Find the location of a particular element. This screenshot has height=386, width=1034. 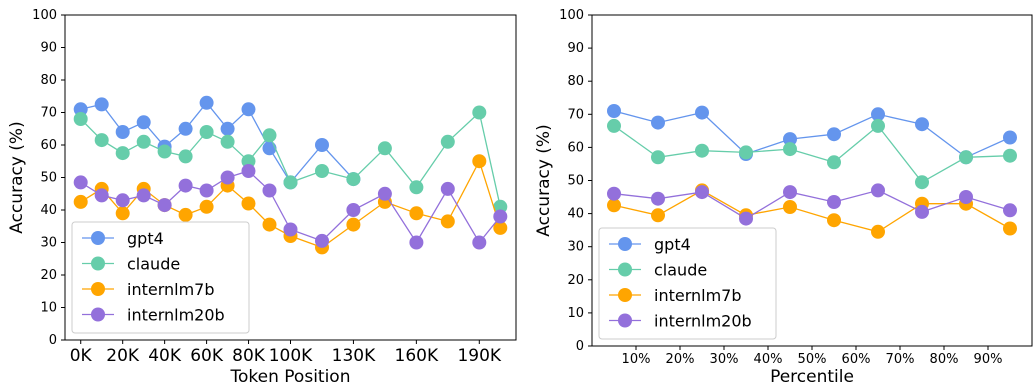

legend-item-gpt4: gpt4 is located at coordinates (650, 244).